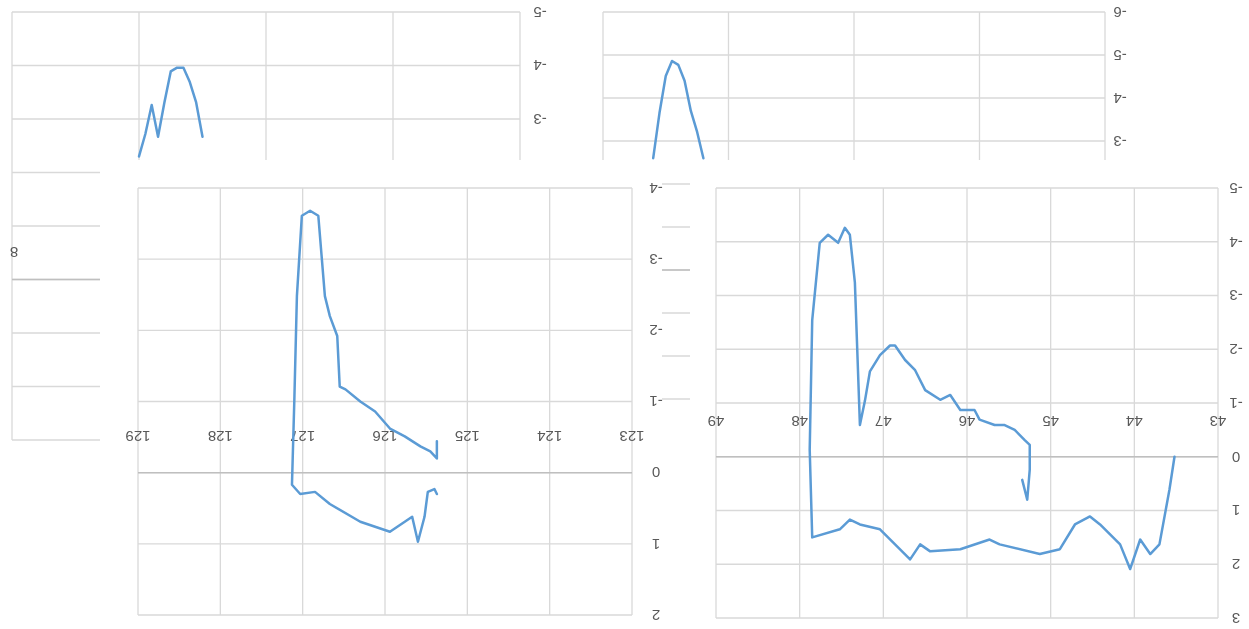  What do you see at coordinates (1051, 421) in the screenshot?
I see `x-tick-label: 45` at bounding box center [1051, 421].